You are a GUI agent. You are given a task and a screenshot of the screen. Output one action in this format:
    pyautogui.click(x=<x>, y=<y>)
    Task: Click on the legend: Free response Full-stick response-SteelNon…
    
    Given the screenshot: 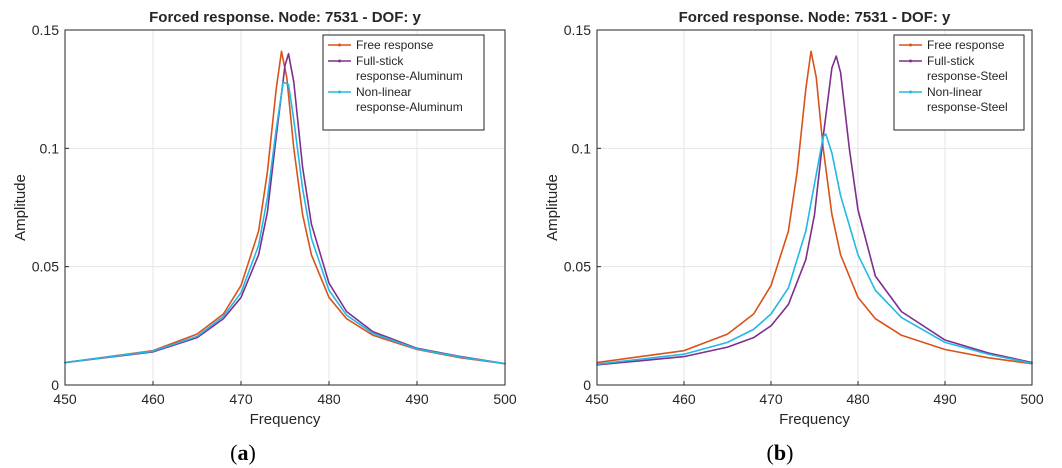 What is the action you would take?
    pyautogui.click(x=959, y=82)
    